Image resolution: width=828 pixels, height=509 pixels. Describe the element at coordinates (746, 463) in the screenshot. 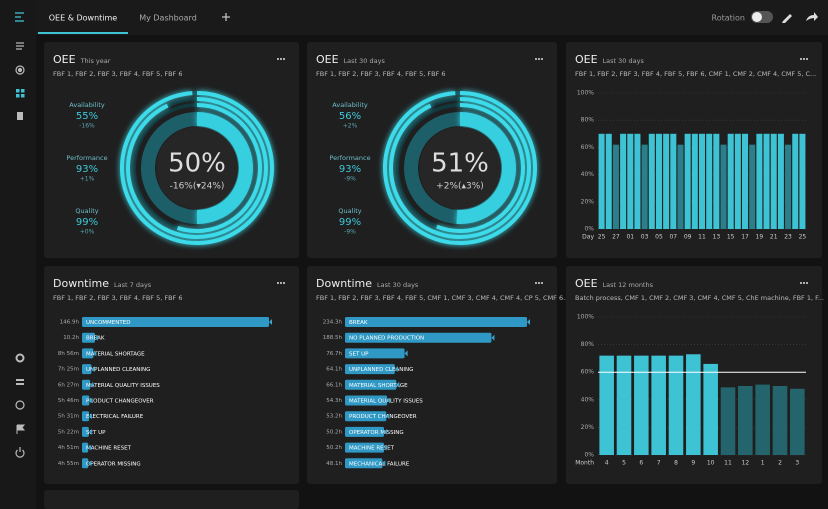

I see `x-tick-label: 12` at that location.